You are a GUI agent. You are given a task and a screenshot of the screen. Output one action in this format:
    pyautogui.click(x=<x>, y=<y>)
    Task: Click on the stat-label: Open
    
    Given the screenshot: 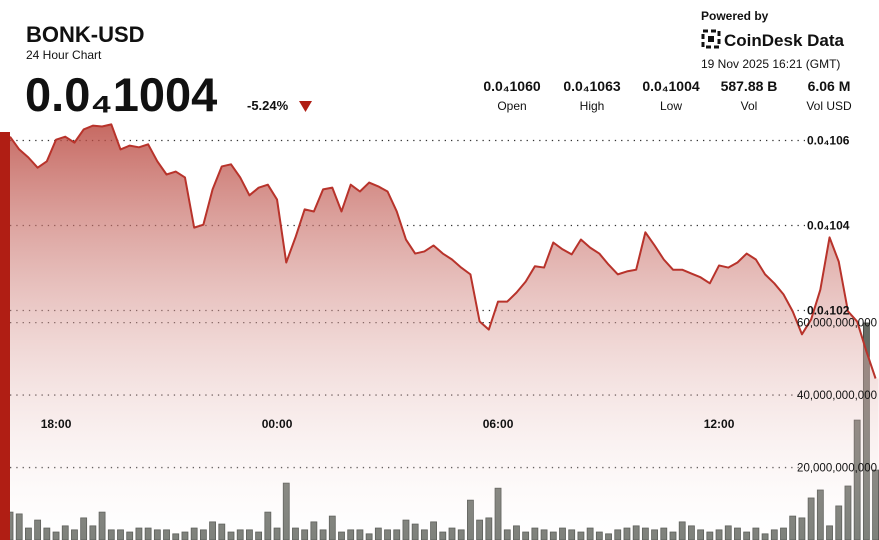 What is the action you would take?
    pyautogui.click(x=511, y=106)
    